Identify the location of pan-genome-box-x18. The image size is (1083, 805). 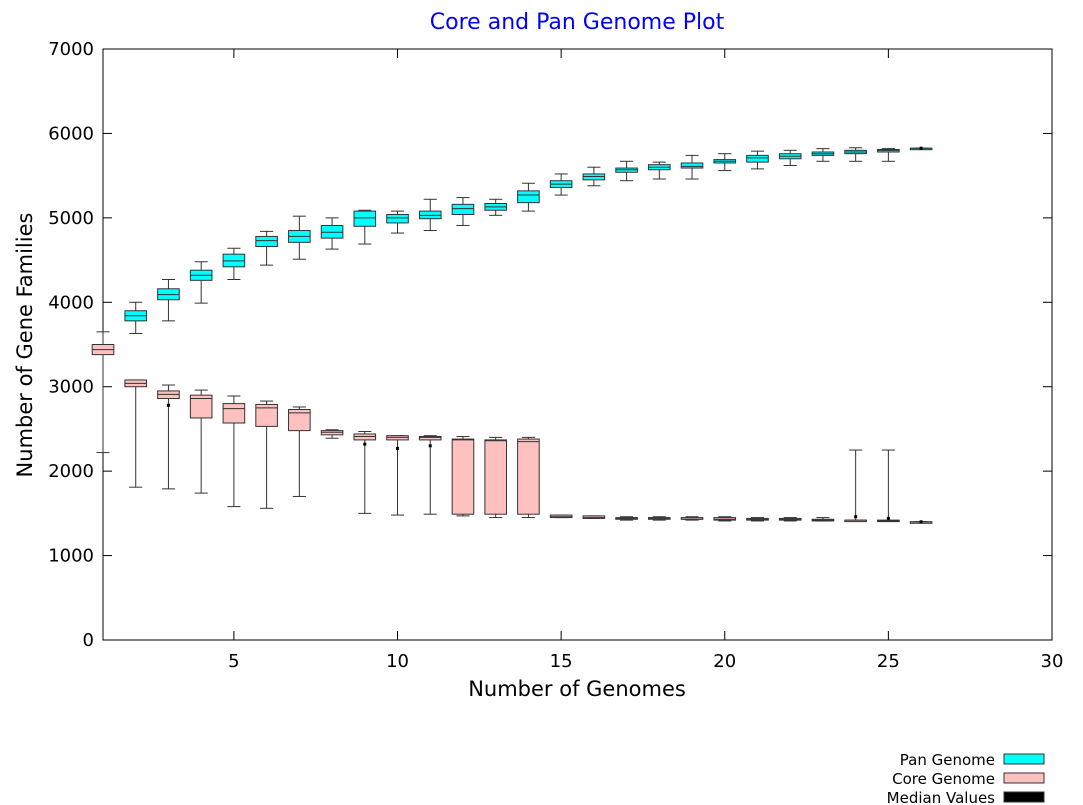
(659, 170).